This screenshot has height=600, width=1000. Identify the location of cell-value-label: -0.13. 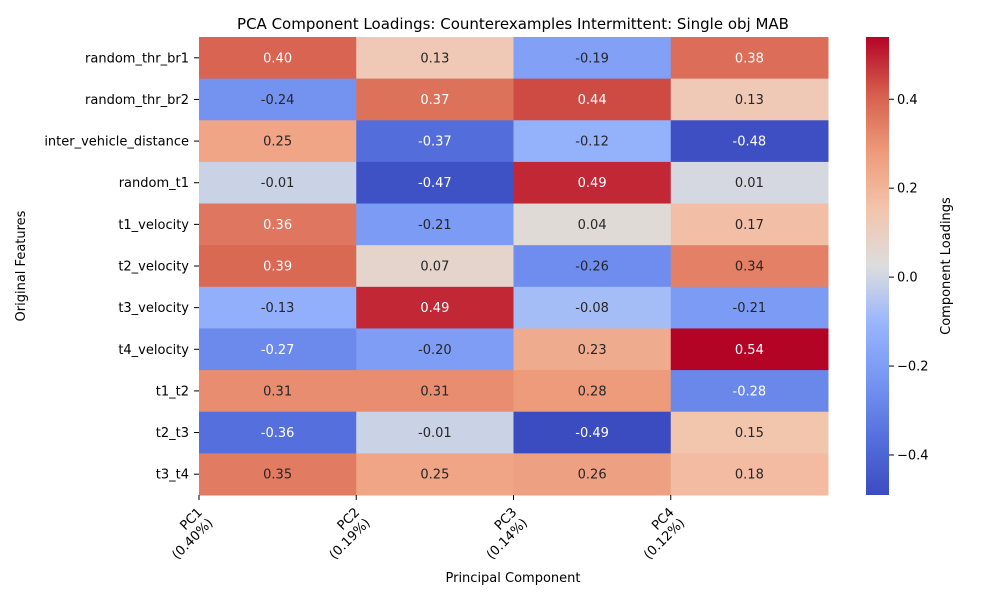
(278, 308).